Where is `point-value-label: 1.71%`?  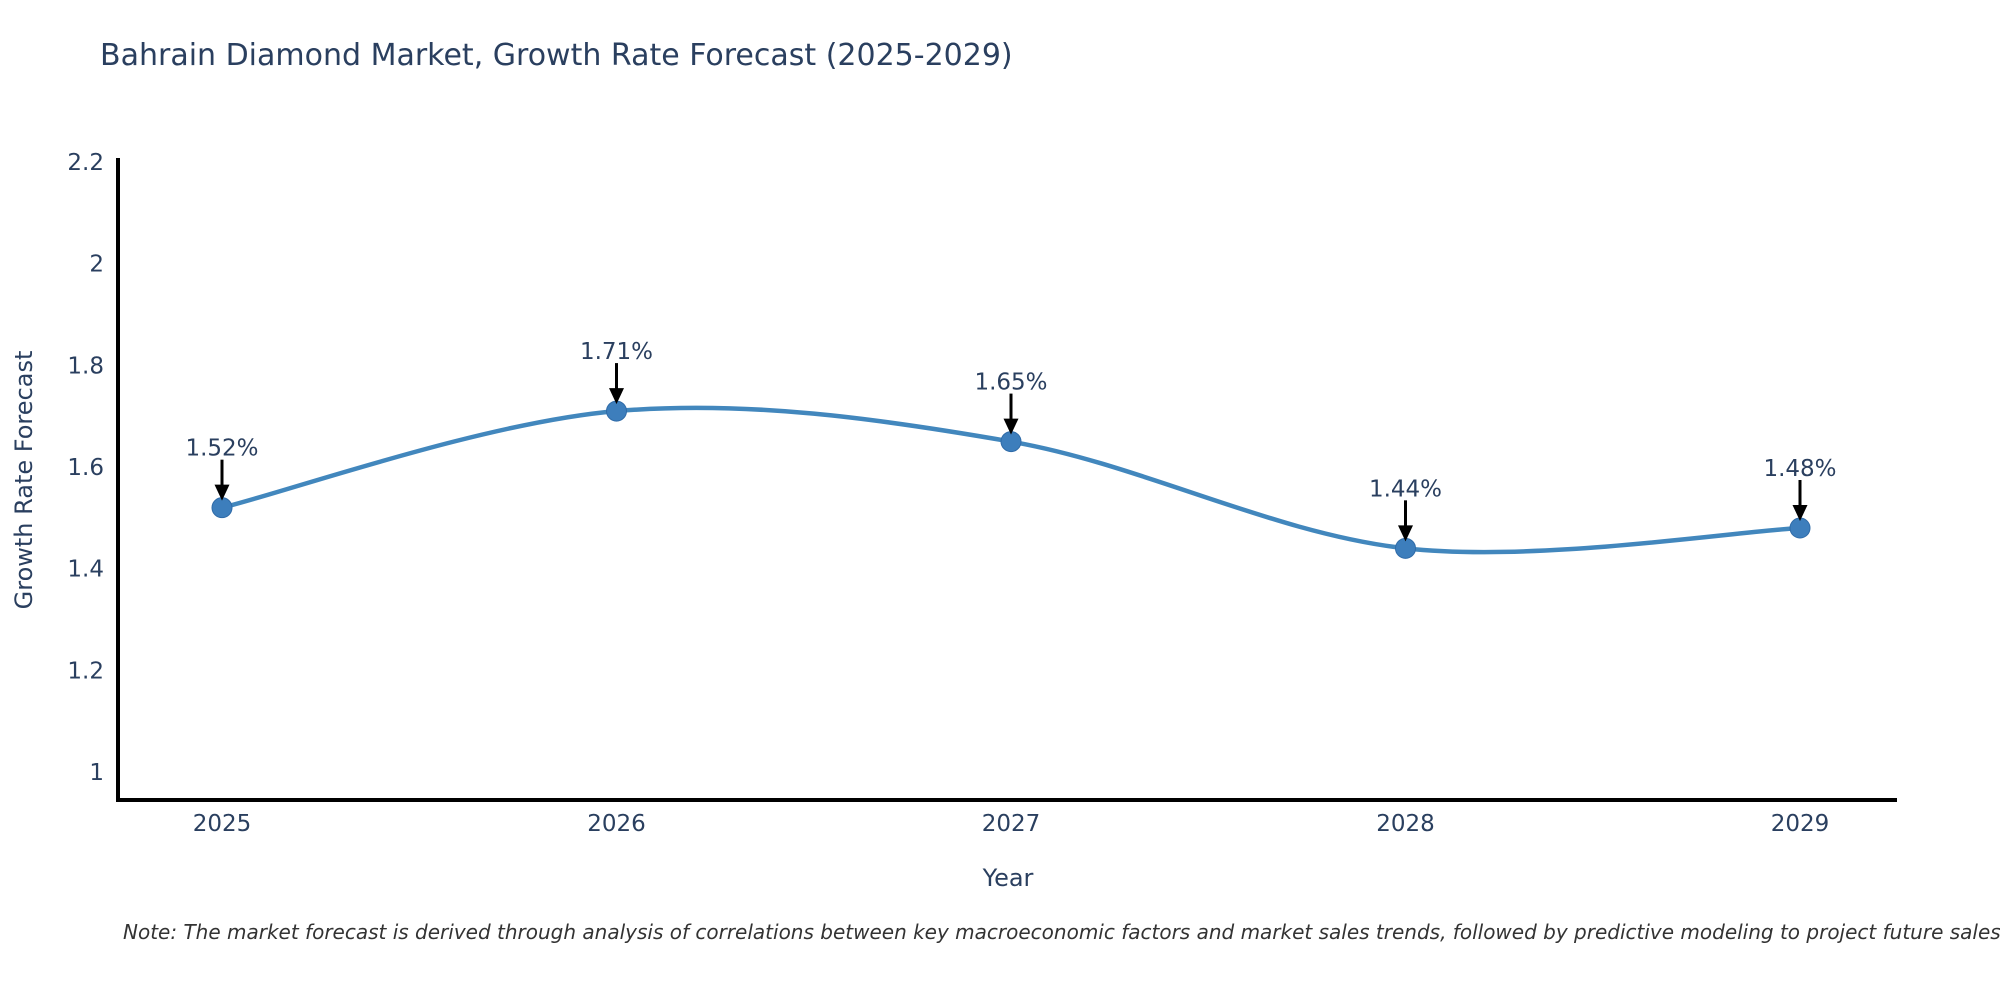
point-value-label: 1.71% is located at coordinates (616, 352).